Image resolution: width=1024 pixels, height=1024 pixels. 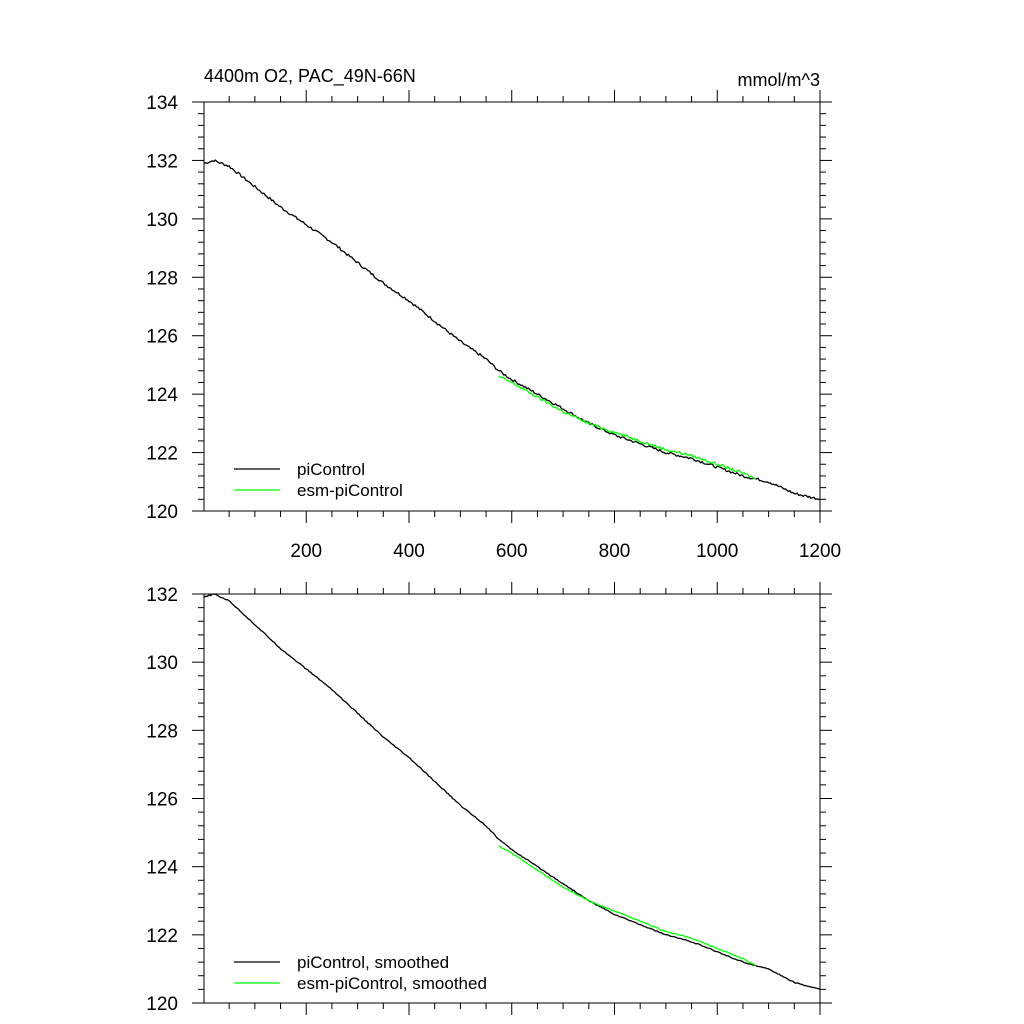 What do you see at coordinates (392, 983) in the screenshot?
I see `legend-label-esm-picontrol-smoothed: esm-piControl, smoothed` at bounding box center [392, 983].